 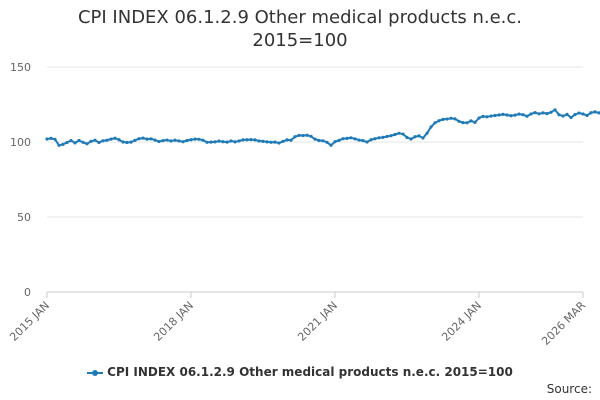 I want to click on chart-title-line-2: 2015=100, so click(x=300, y=40).